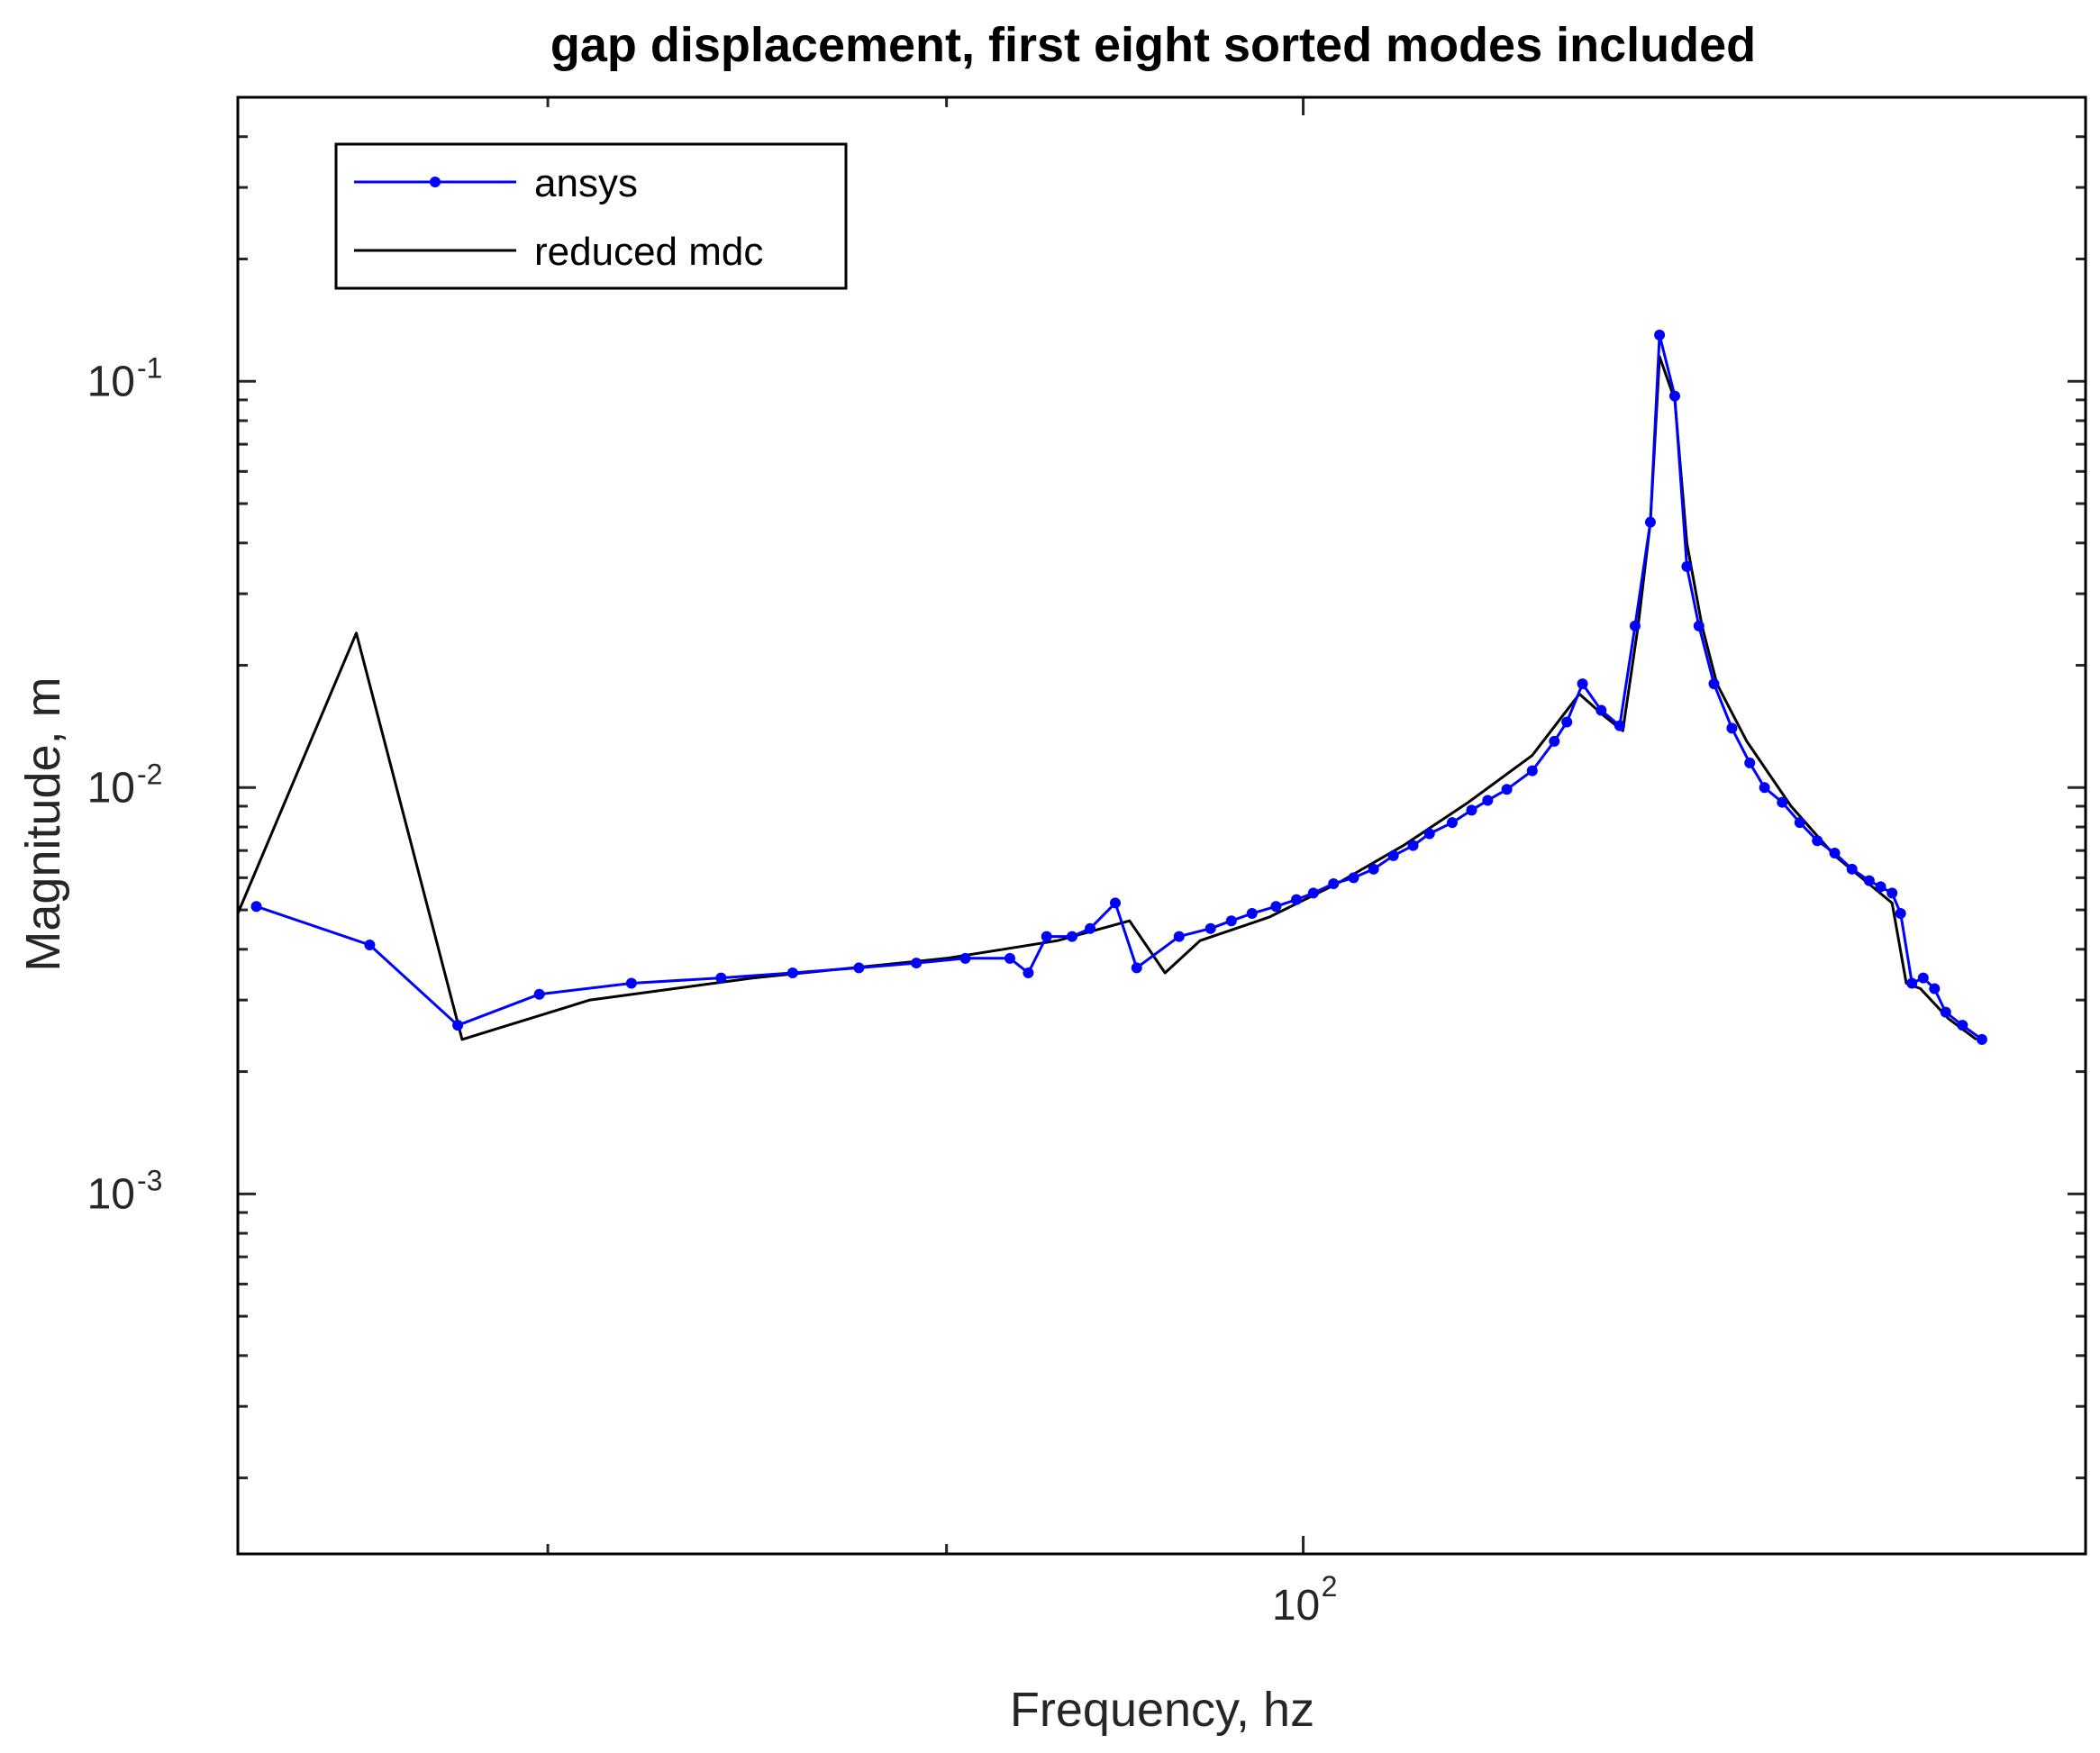  What do you see at coordinates (1296, 1606) in the screenshot?
I see `x-tick-label: 10` at bounding box center [1296, 1606].